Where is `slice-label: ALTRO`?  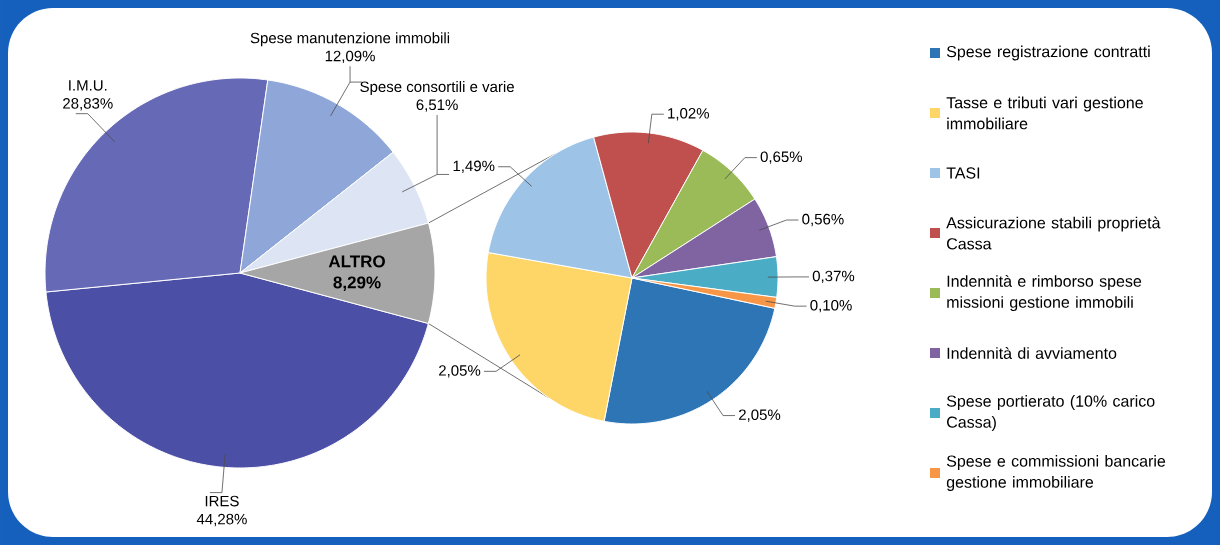 slice-label: ALTRO is located at coordinates (356, 261).